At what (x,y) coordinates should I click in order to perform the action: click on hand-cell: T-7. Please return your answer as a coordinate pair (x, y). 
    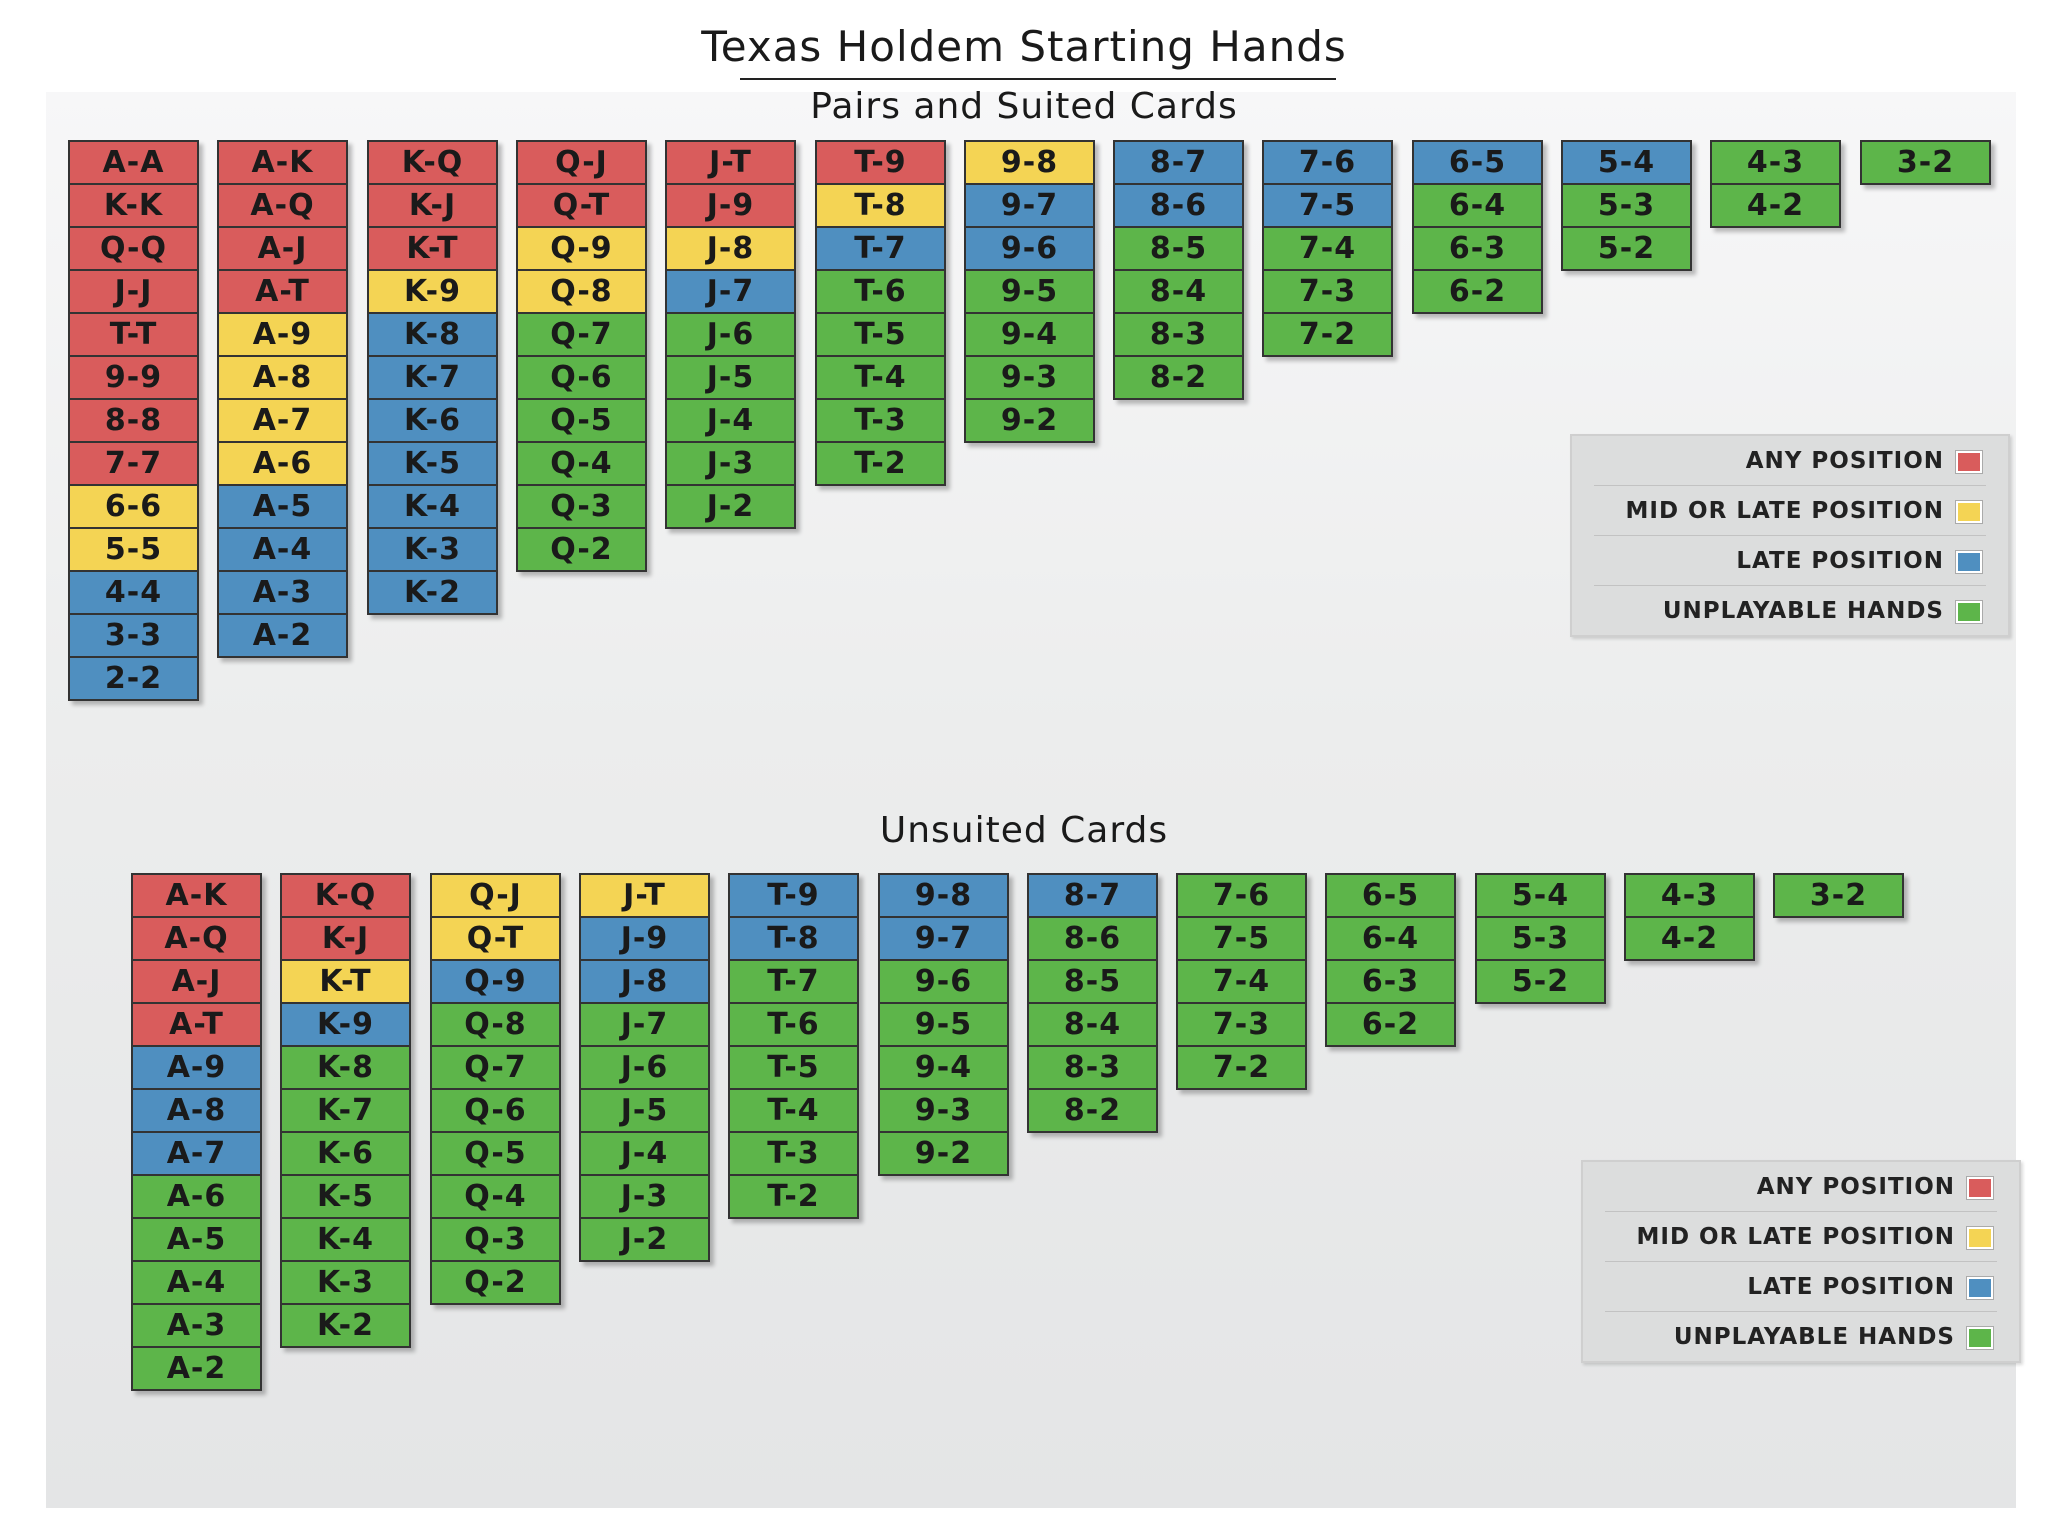
    Looking at the image, I should click on (793, 981).